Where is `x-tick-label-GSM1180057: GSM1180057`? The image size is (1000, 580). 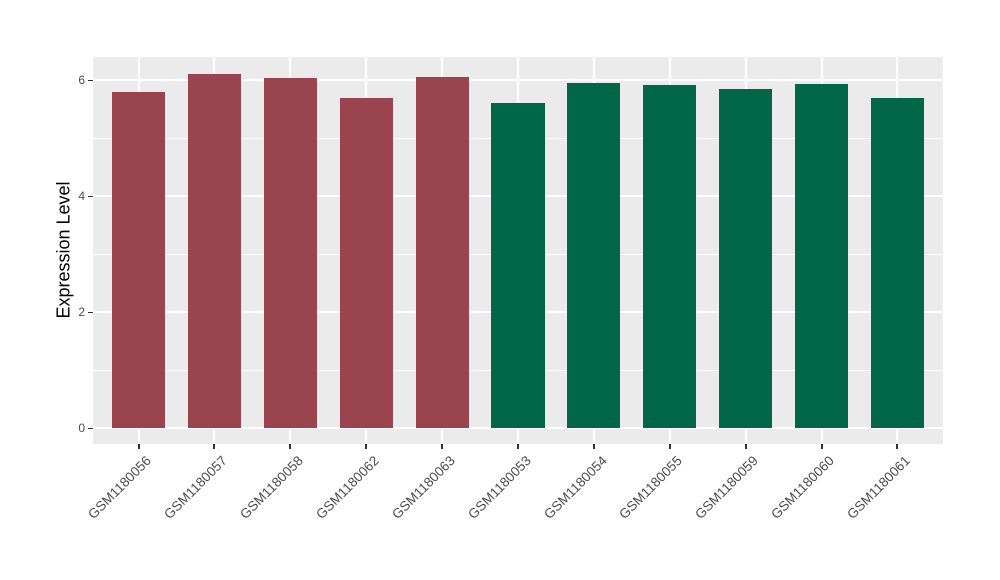
x-tick-label-GSM1180057: GSM1180057 is located at coordinates (196, 487).